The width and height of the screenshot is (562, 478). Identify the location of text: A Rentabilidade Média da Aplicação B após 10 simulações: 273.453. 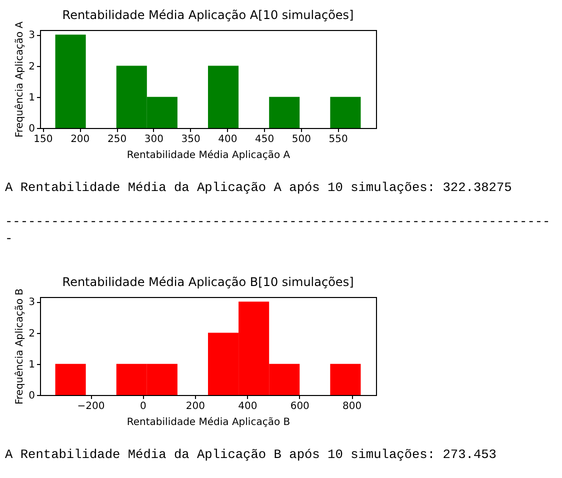
(250, 454).